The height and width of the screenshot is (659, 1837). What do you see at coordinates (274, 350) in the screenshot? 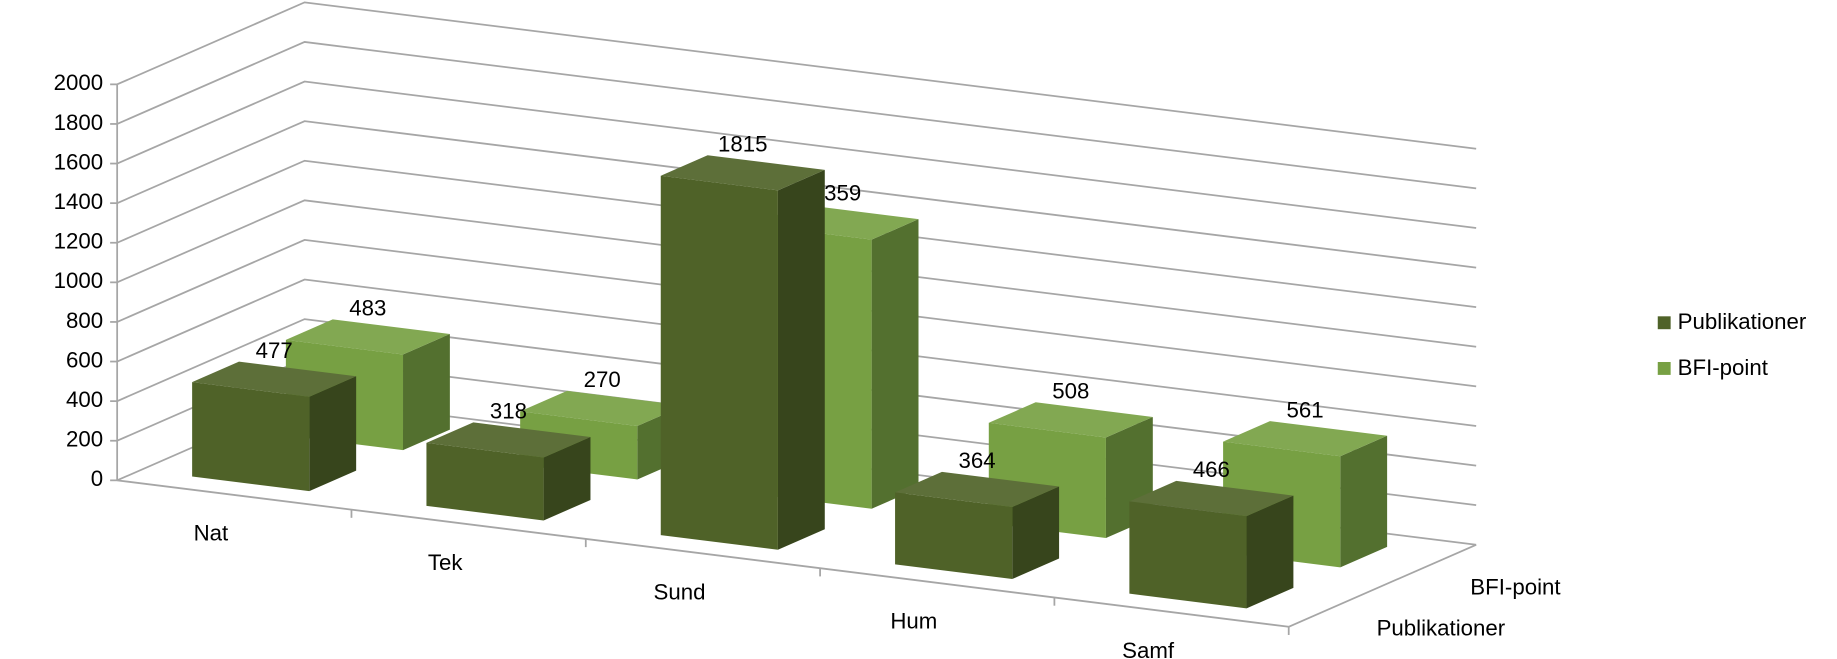
I see `value-label: 477` at bounding box center [274, 350].